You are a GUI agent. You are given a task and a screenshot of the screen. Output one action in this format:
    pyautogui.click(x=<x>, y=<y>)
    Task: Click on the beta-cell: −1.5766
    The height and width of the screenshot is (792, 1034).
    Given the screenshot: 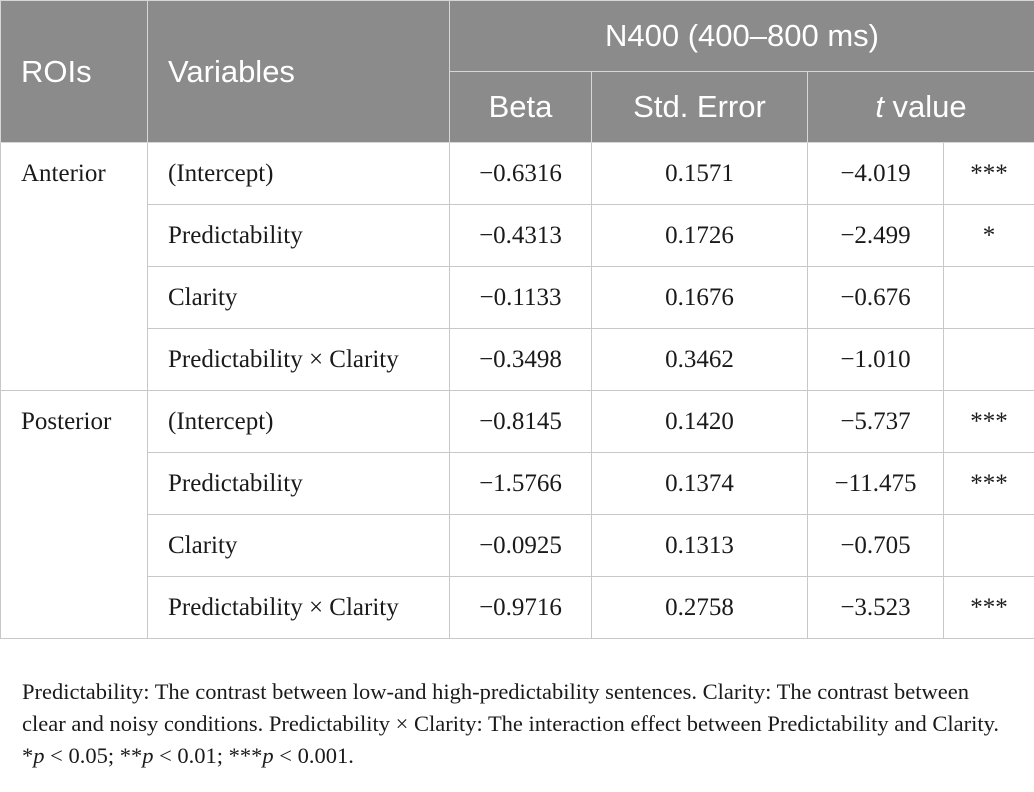 What is the action you would take?
    pyautogui.click(x=520, y=483)
    